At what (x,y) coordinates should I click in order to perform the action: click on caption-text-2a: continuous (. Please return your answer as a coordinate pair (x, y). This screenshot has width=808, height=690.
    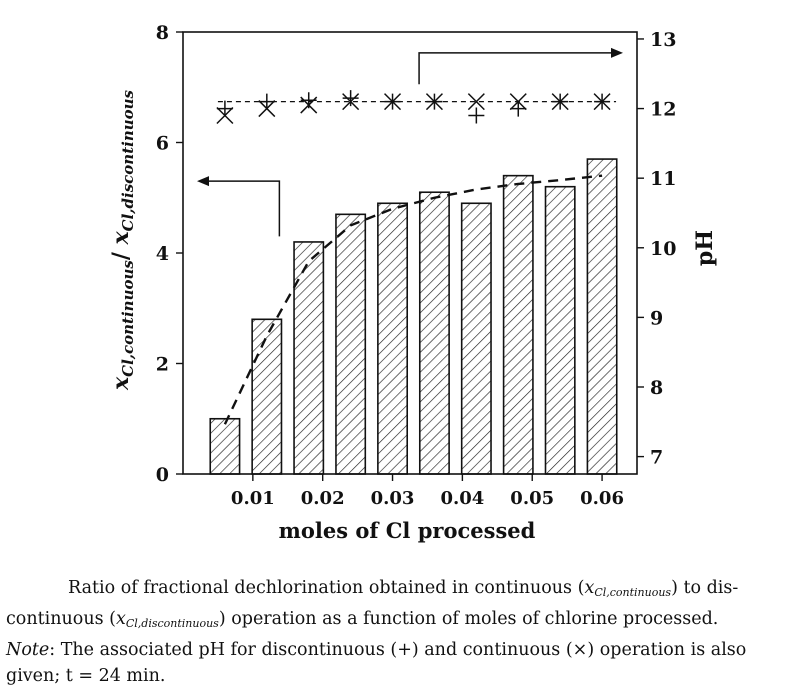
    Looking at the image, I should click on (61, 619).